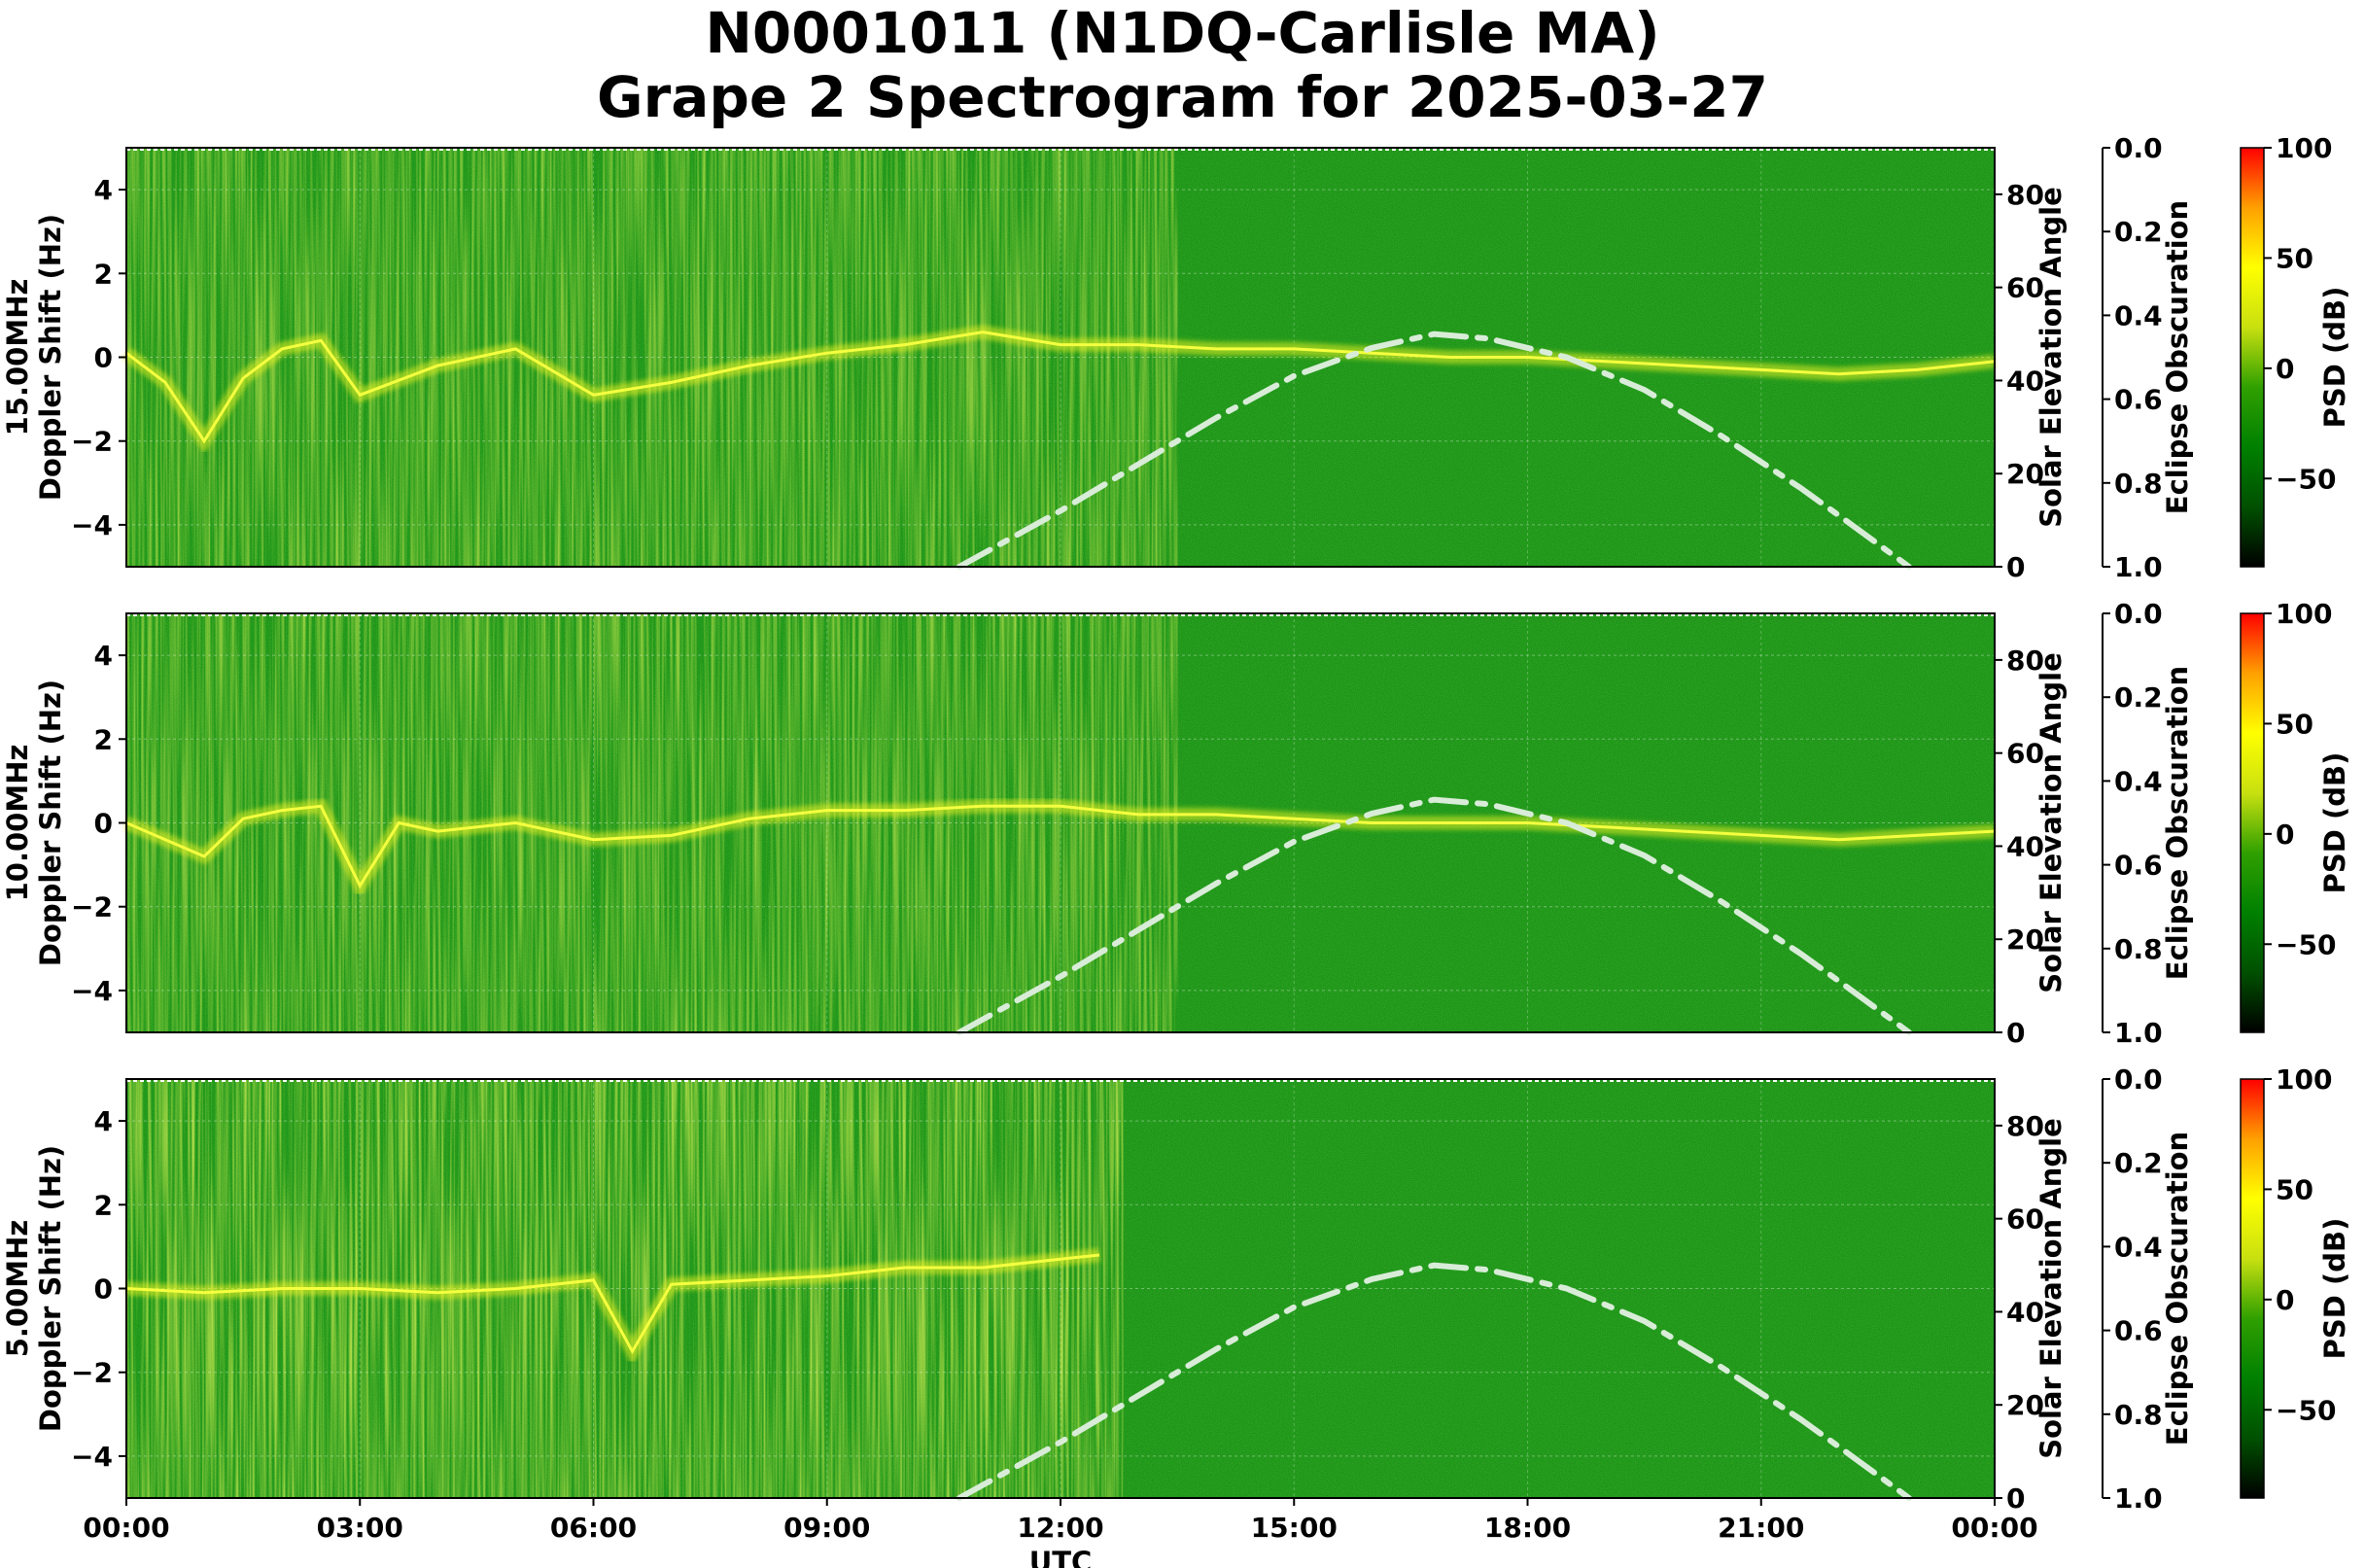 This screenshot has height=1568, width=2365. Describe the element at coordinates (1060, 1528) in the screenshot. I see `xtick-label: 12:00` at that location.